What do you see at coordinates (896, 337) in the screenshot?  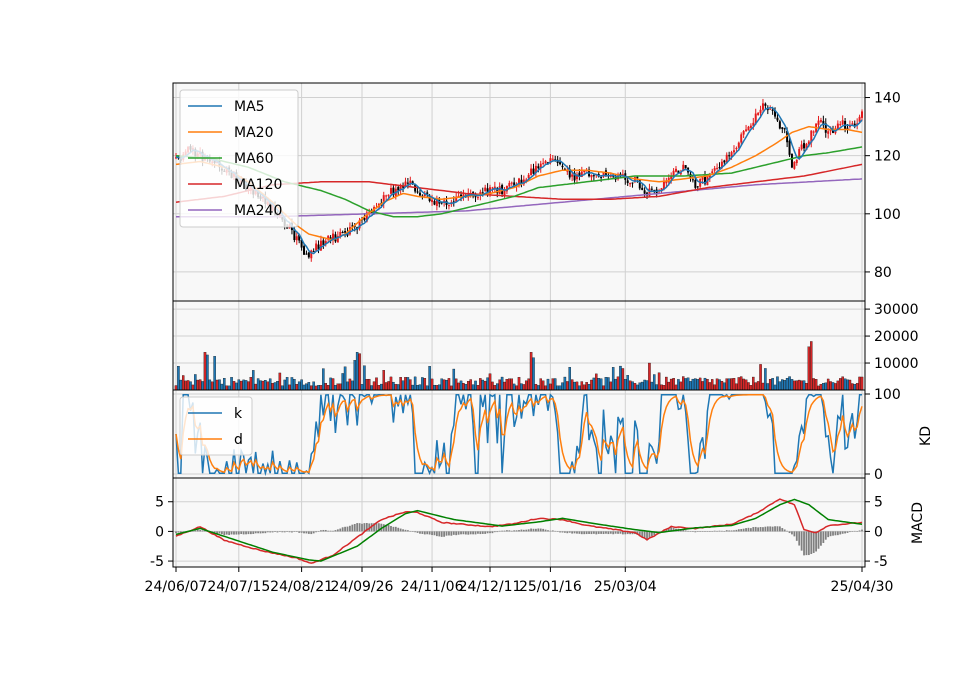 I see `volume-y-tick-label: 20000` at bounding box center [896, 337].